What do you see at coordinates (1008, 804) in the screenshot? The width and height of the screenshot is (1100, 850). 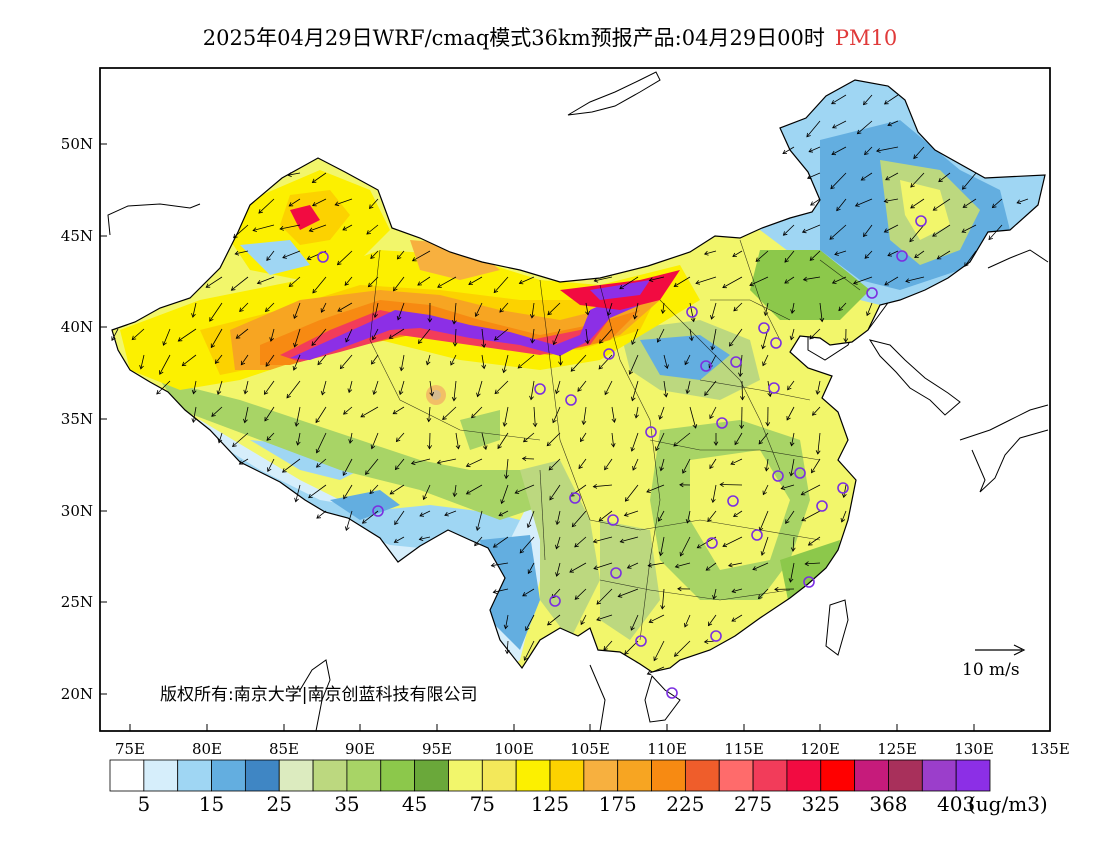 I see `legend-unit: (ug/m3)` at bounding box center [1008, 804].